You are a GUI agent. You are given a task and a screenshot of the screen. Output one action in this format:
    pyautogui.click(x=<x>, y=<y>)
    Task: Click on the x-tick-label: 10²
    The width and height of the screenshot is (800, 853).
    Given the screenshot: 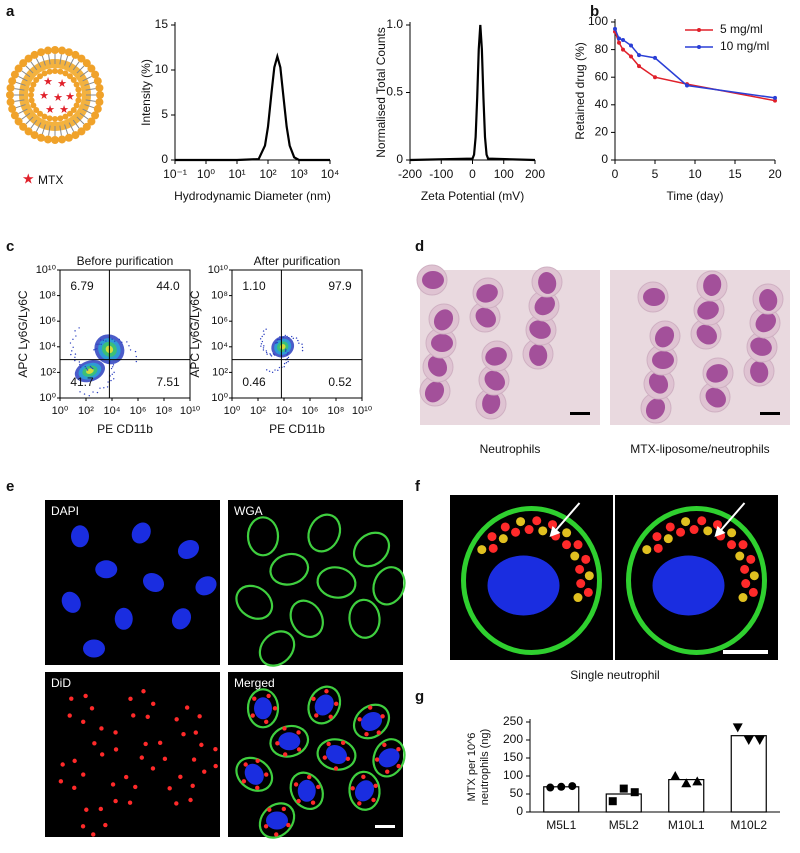 What is the action you would take?
    pyautogui.click(x=258, y=411)
    